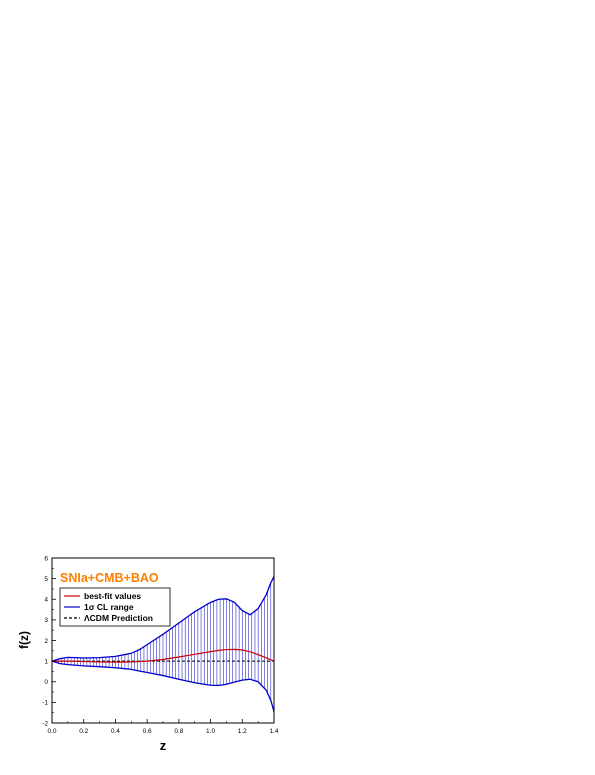 The height and width of the screenshot is (775, 595). Describe the element at coordinates (163, 686) in the screenshot. I see `cl-lower-line` at that location.